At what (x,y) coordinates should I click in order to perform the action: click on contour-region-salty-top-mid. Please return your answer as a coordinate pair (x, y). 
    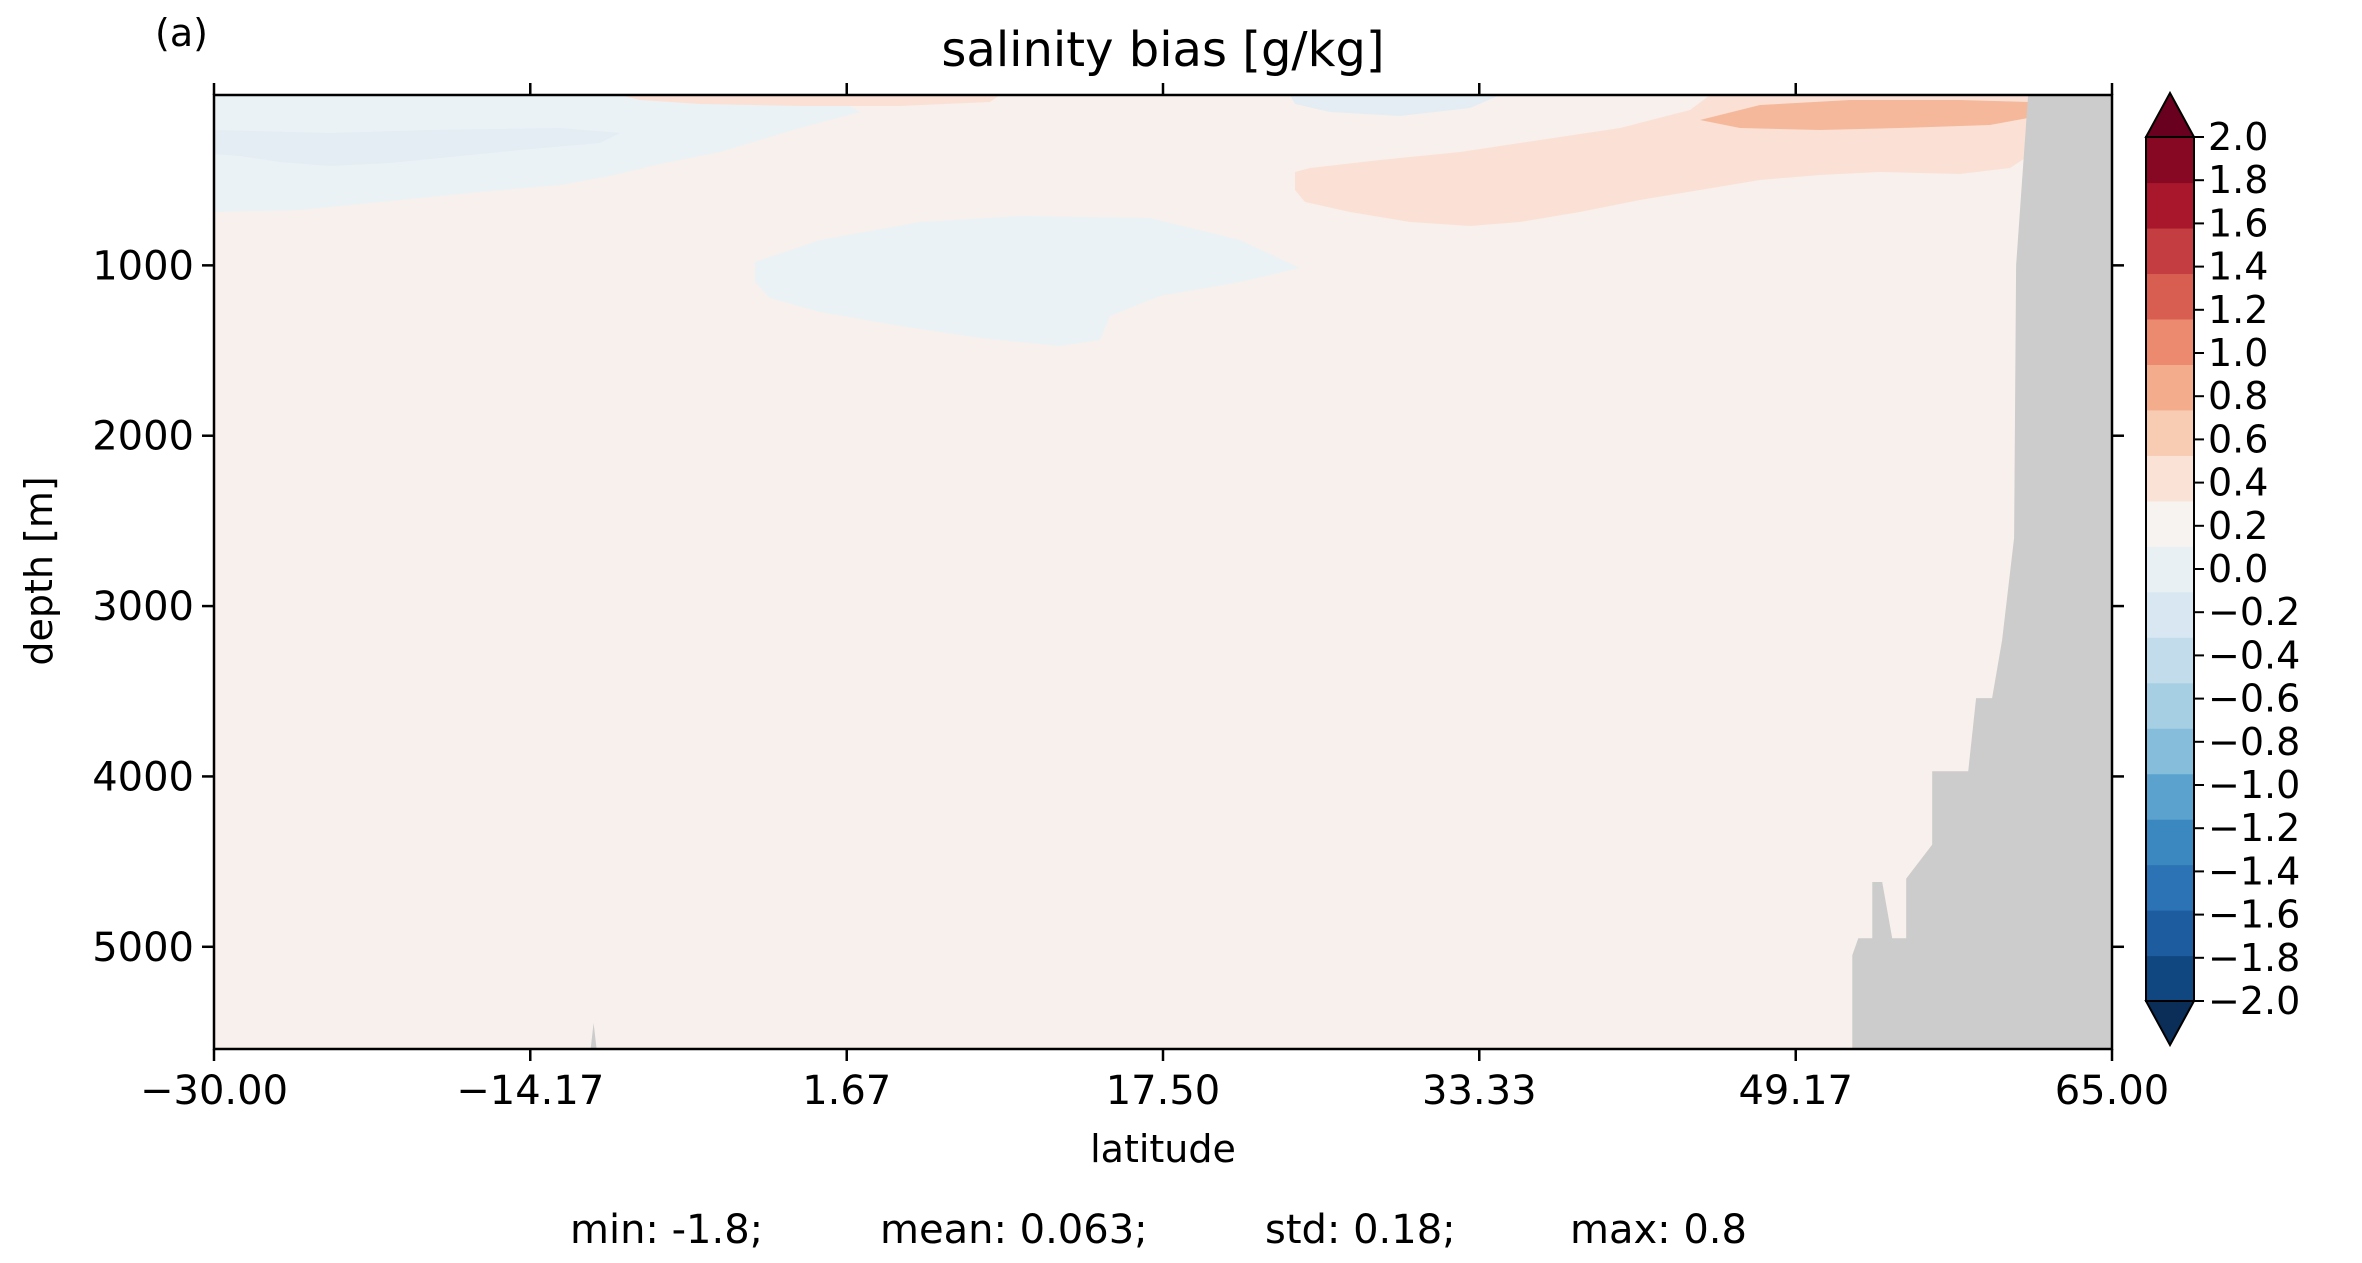
    Looking at the image, I should click on (810, 100).